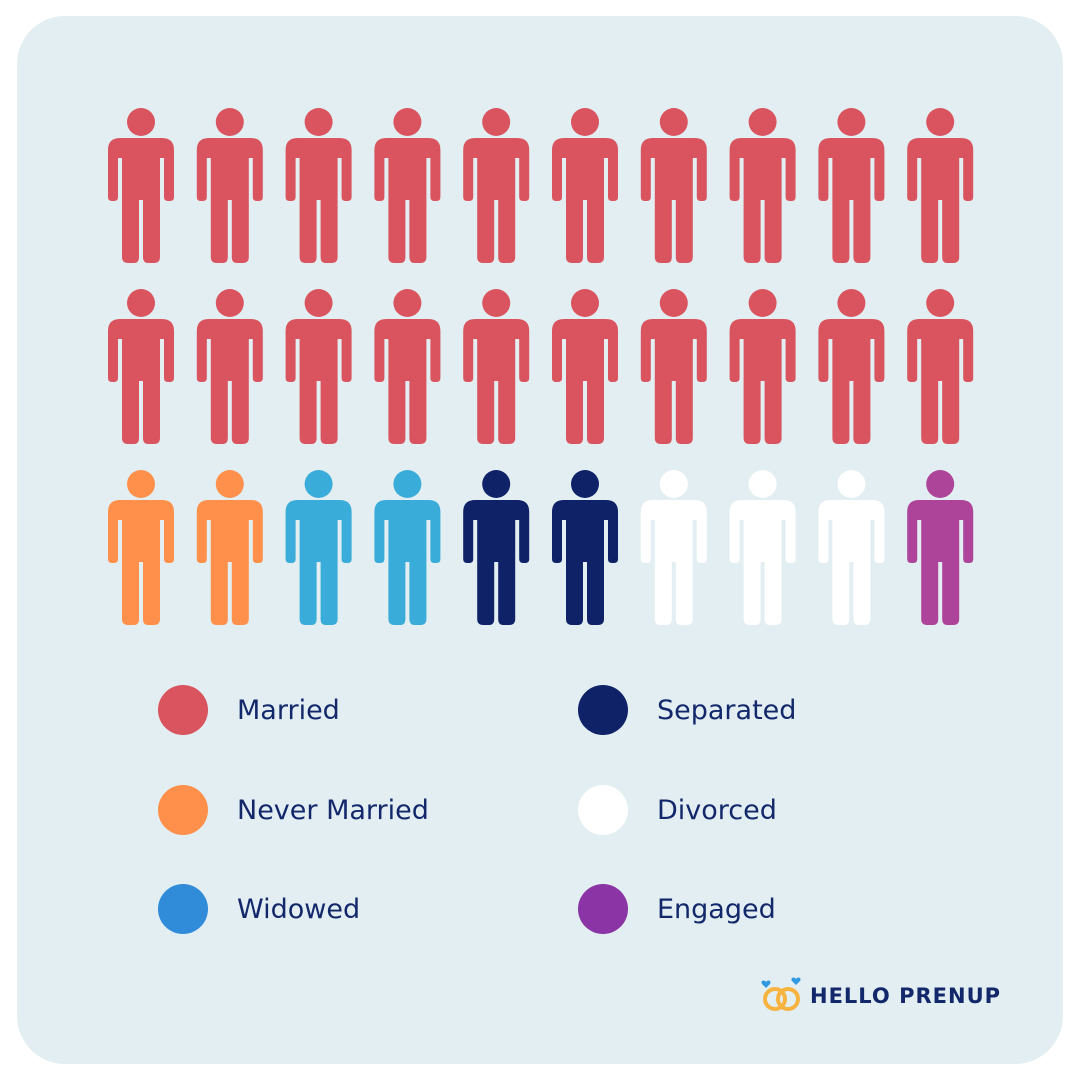 The height and width of the screenshot is (1080, 1080). What do you see at coordinates (906, 996) in the screenshot?
I see `brand-name: HELLO PRENUP` at bounding box center [906, 996].